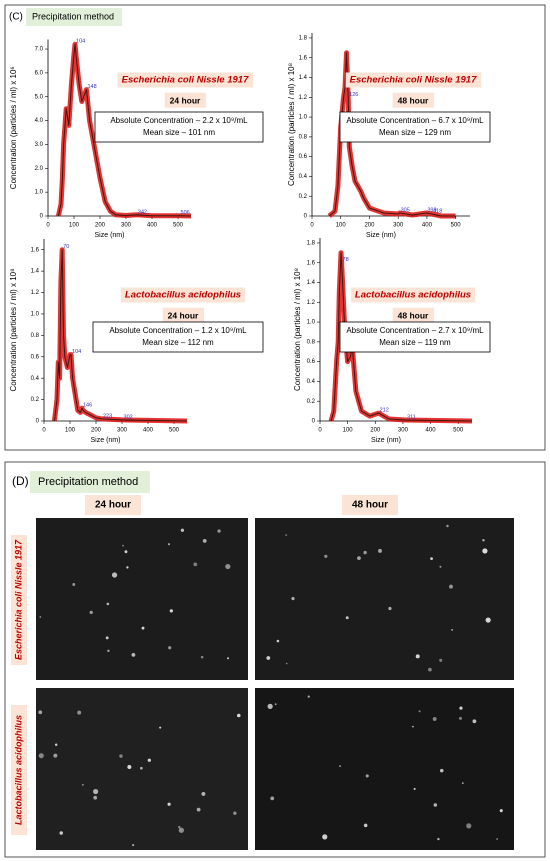  I want to click on peak-label: 78, so click(346, 260).